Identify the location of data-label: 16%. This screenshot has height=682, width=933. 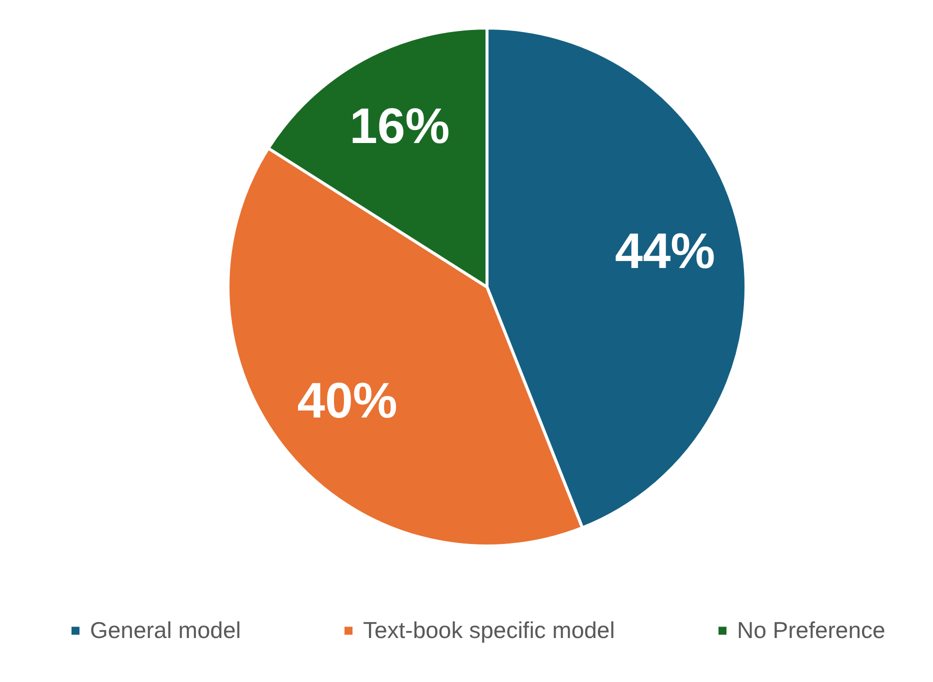
(400, 126).